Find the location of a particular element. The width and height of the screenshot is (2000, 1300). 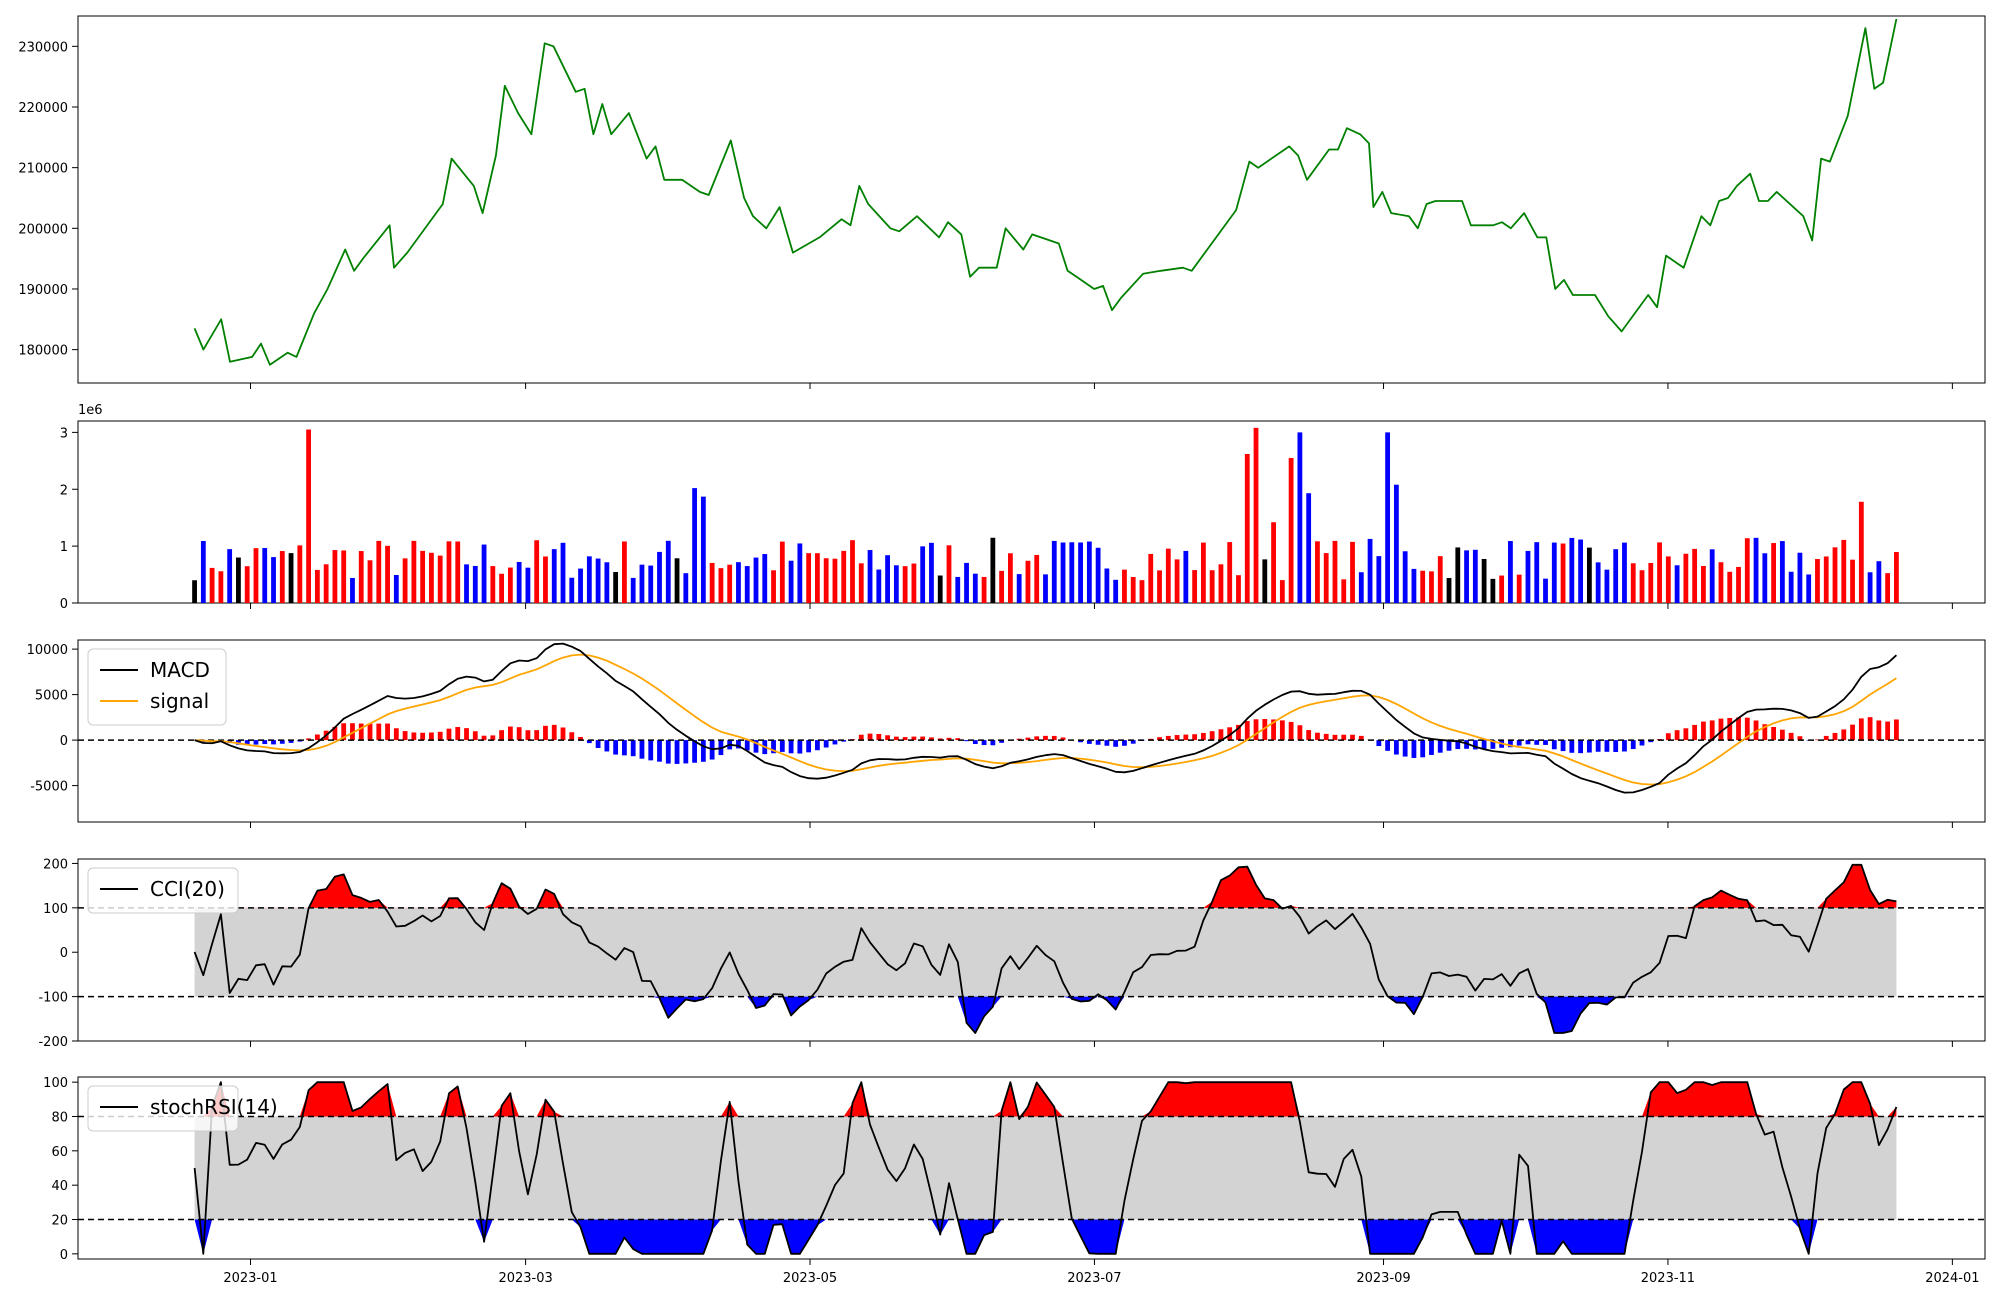

cci-legend-box is located at coordinates (163, 890).